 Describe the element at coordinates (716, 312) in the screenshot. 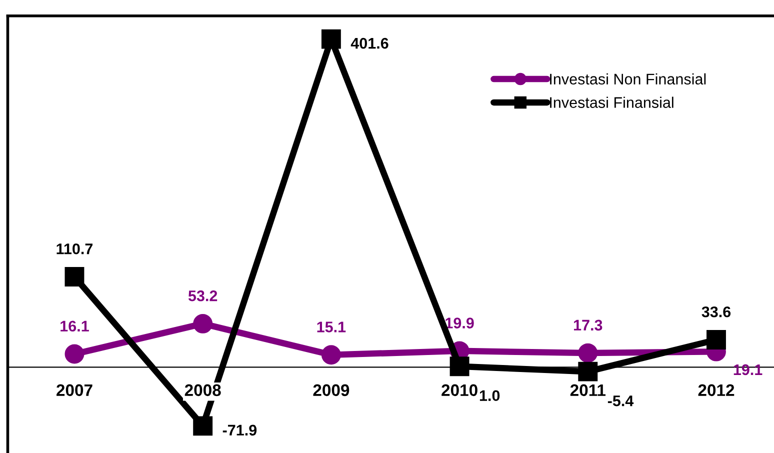

I see `data-label: 33.6` at that location.